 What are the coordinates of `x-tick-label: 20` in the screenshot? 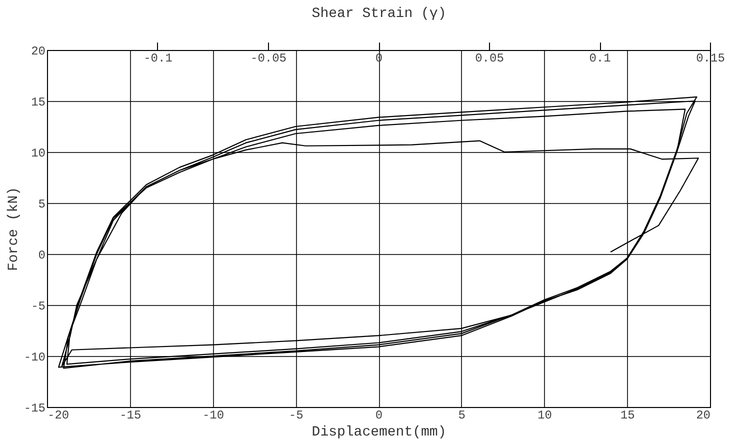 It's located at (703, 415).